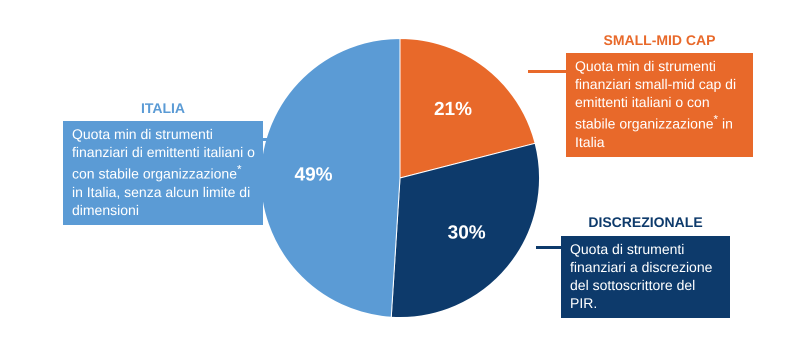 The width and height of the screenshot is (806, 339). What do you see at coordinates (659, 40) in the screenshot?
I see `slice-label: SMALL-MID CAP` at bounding box center [659, 40].